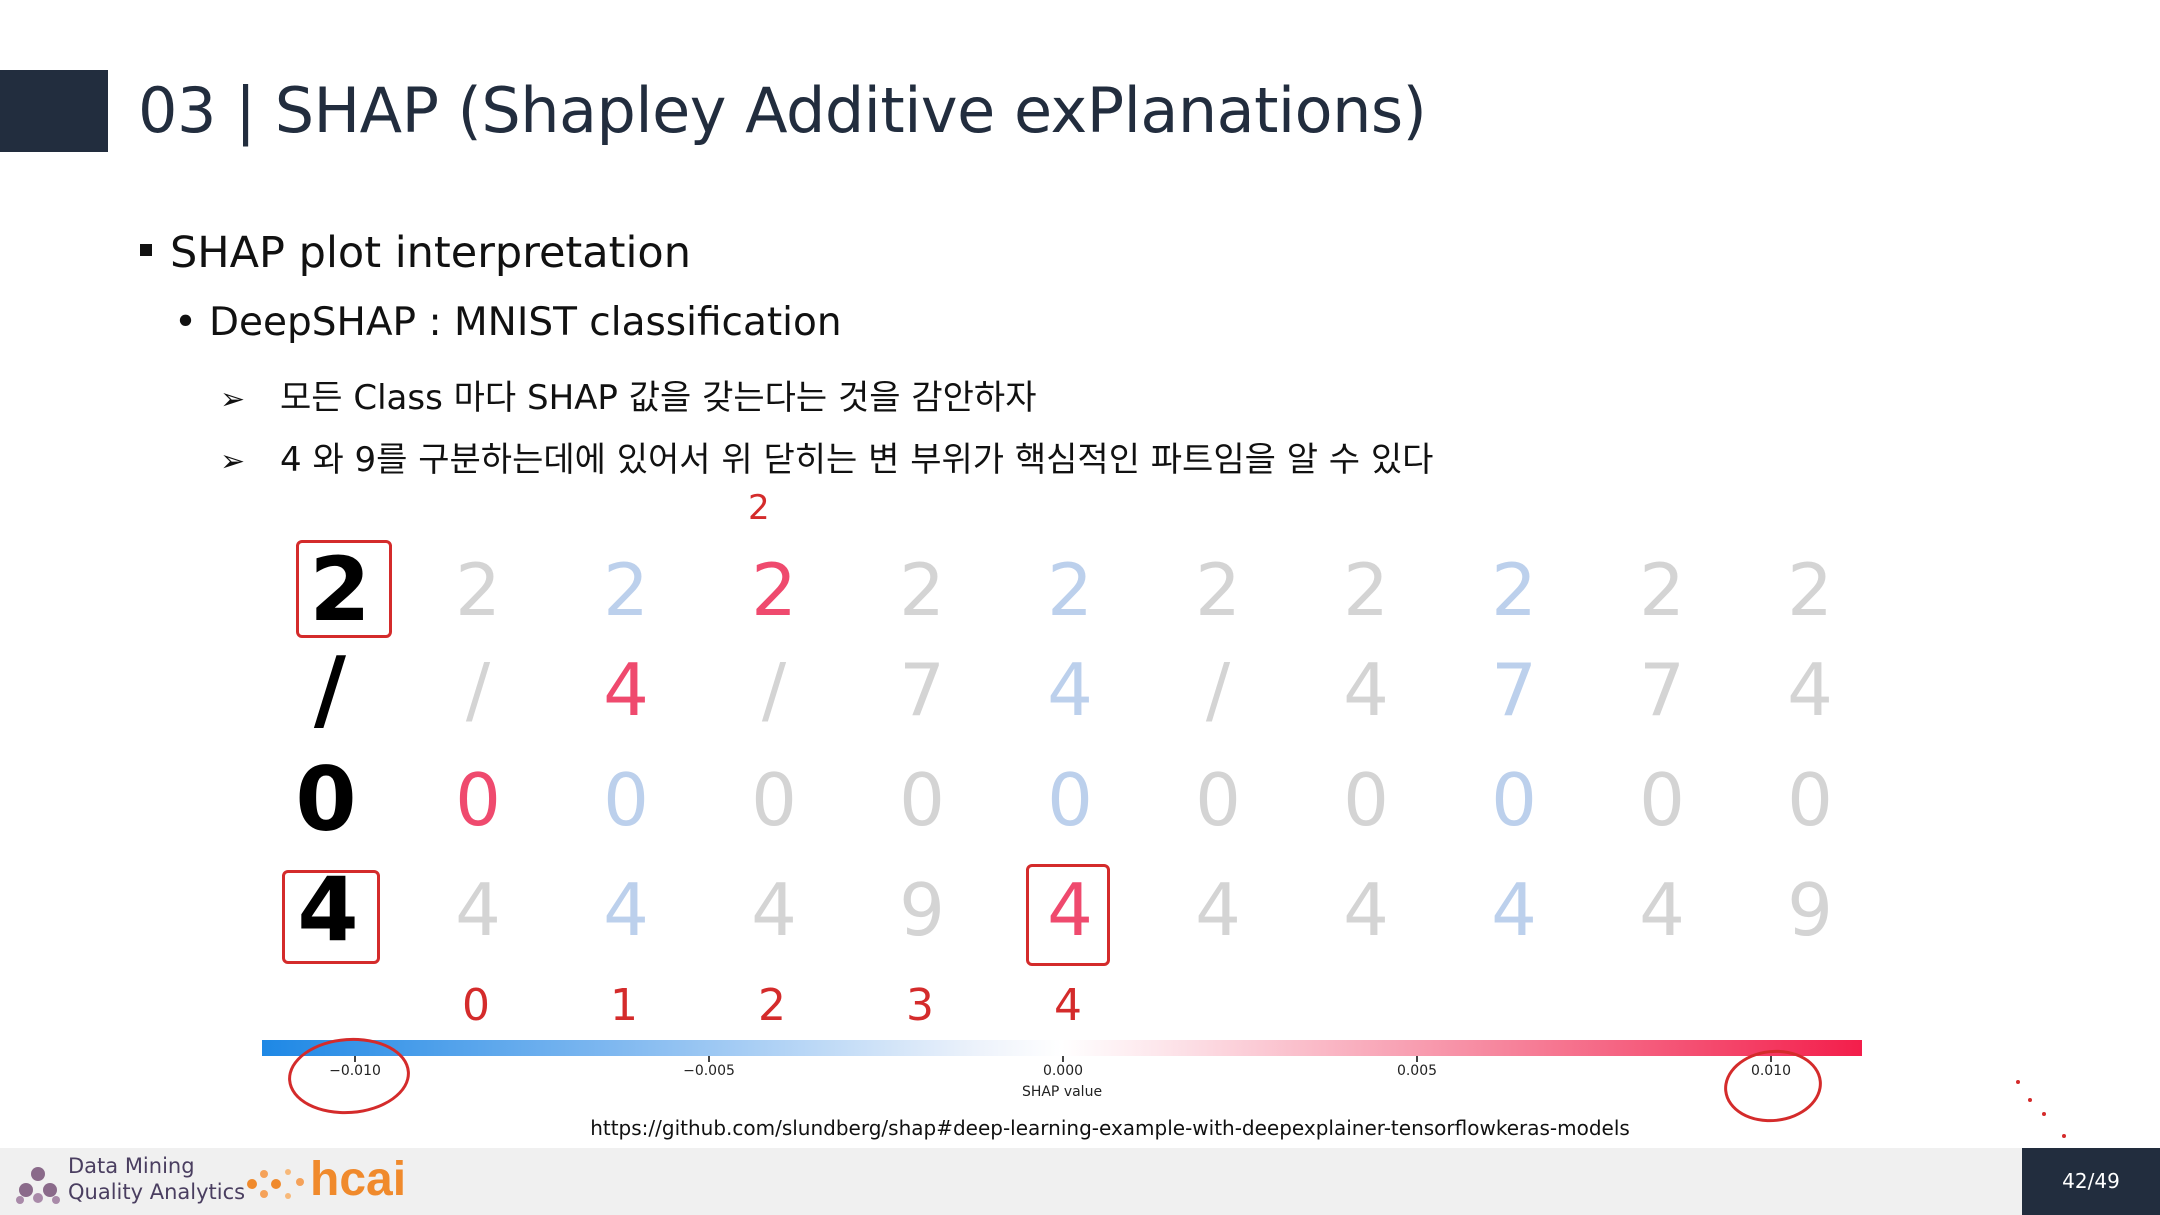 This screenshot has height=1215, width=2160. What do you see at coordinates (476, 1005) in the screenshot?
I see `class-annotation: 0` at bounding box center [476, 1005].